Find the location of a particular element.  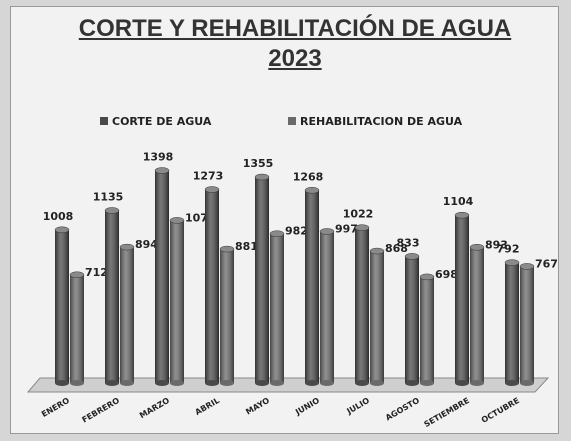

x-tick-label: ABRIL is located at coordinates (207, 406).